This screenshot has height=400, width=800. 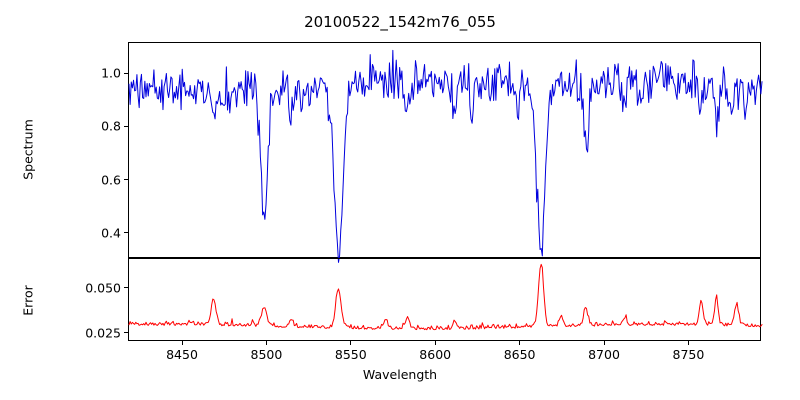 I want to click on x-tick-label: 8650, so click(x=519, y=354).